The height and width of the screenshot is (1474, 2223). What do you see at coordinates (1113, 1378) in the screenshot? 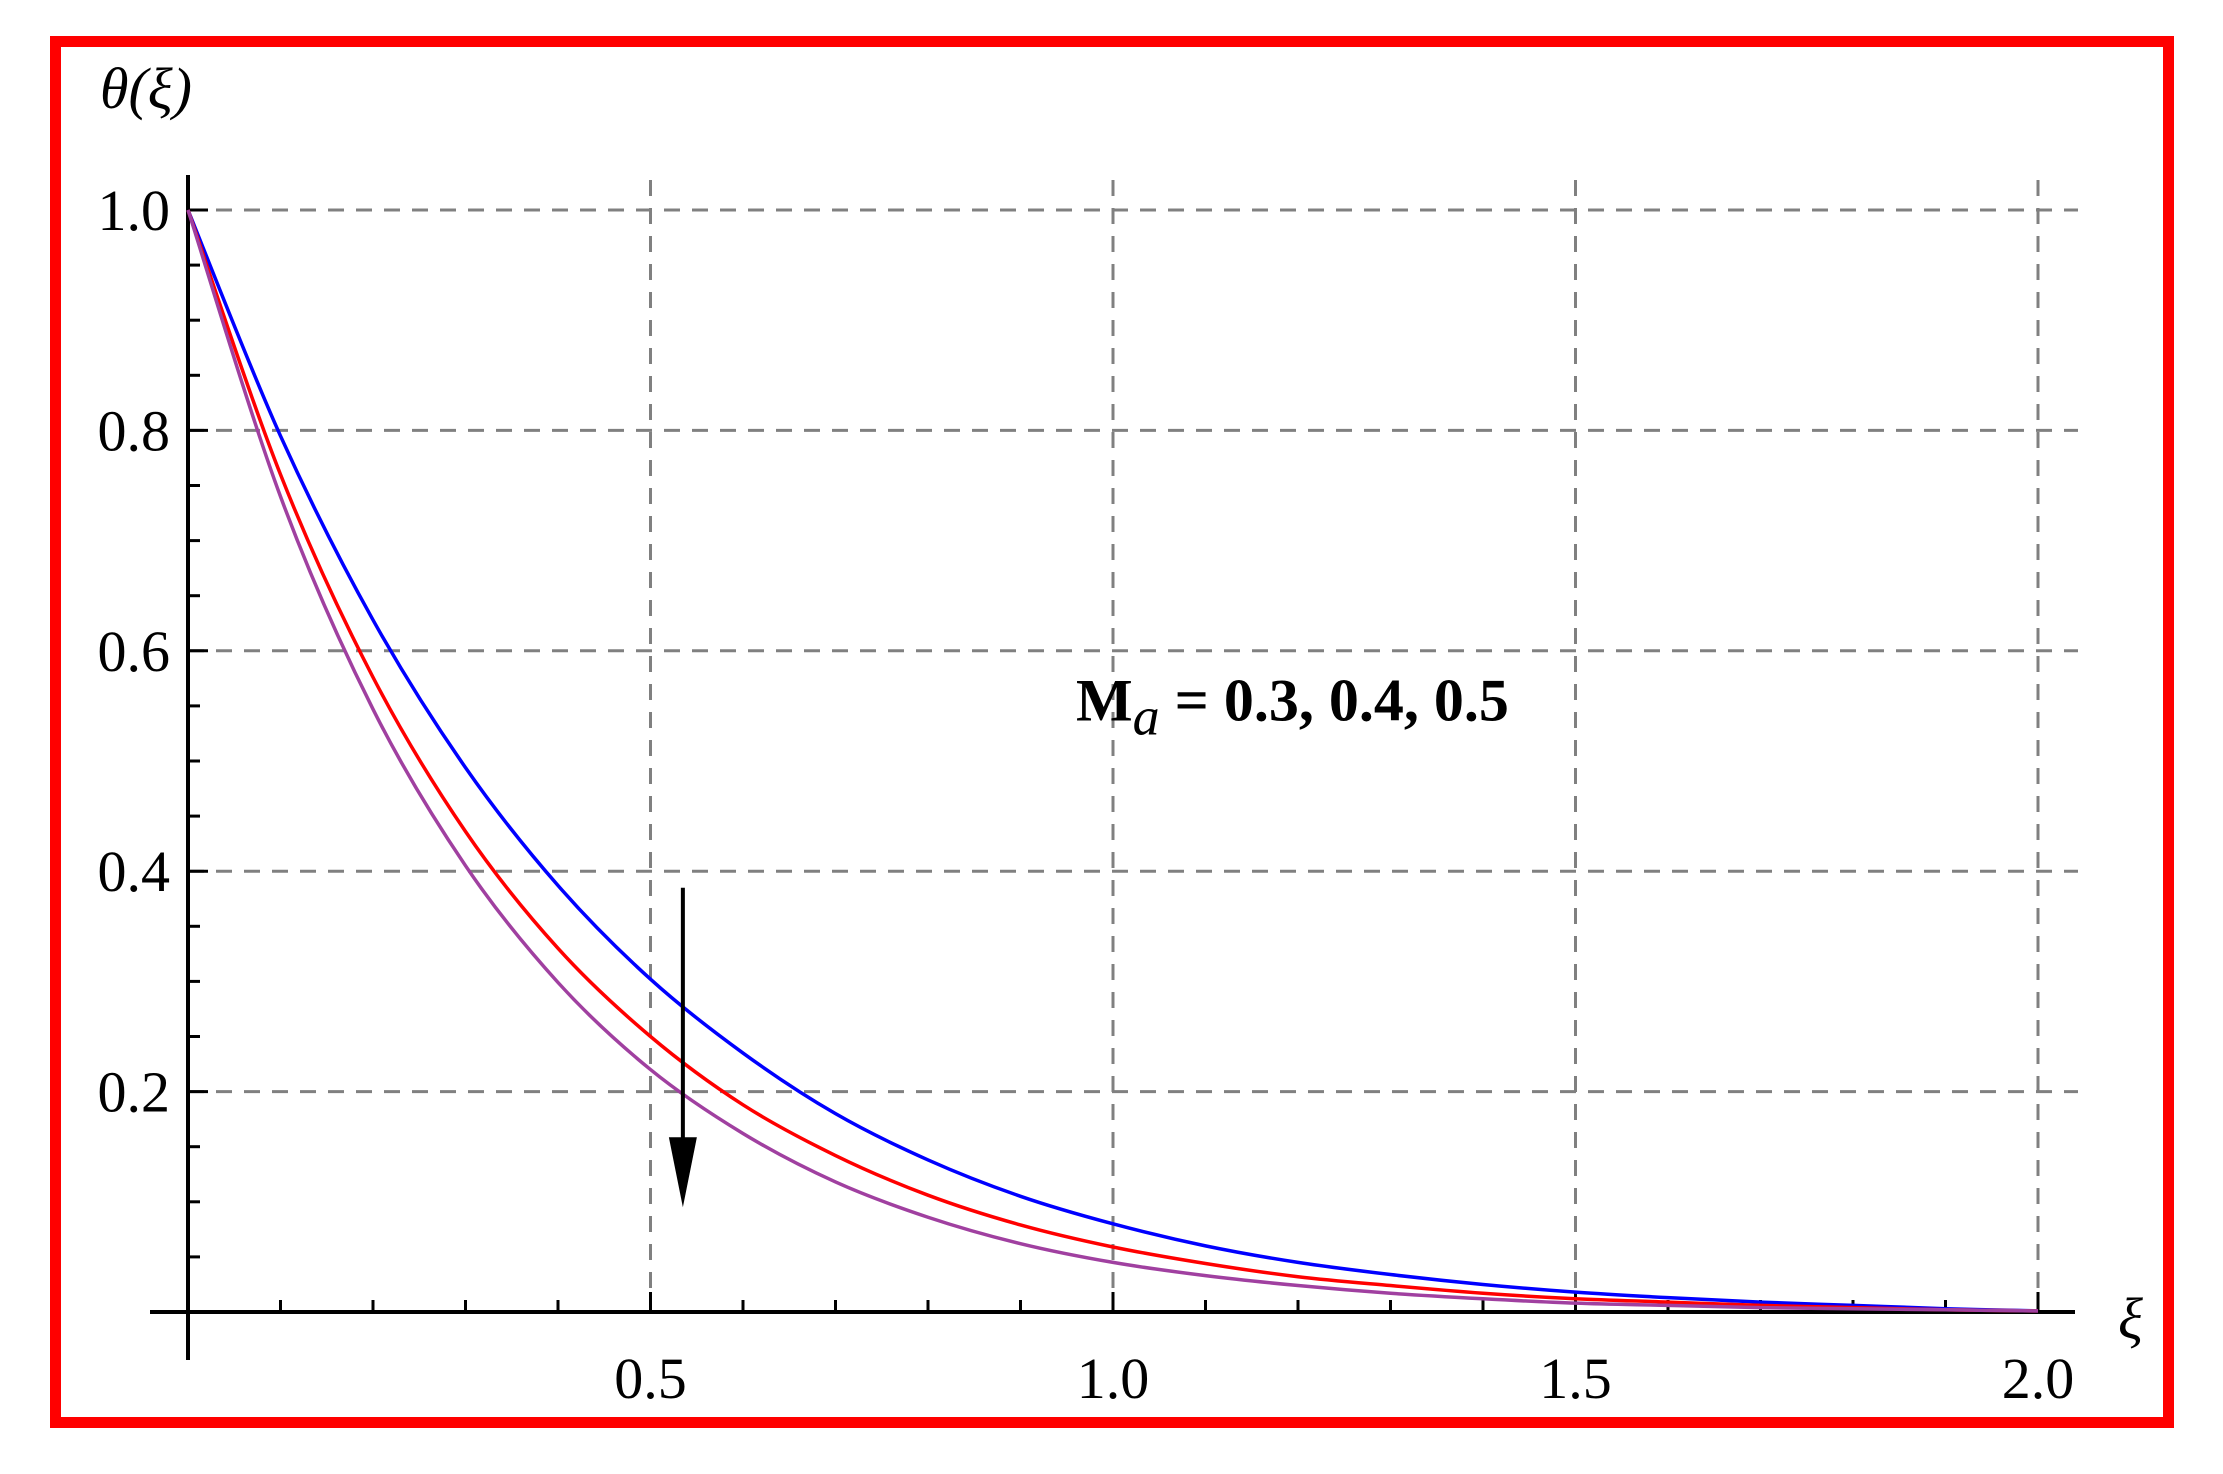
I see `x-tick-label: 1.0` at bounding box center [1113, 1378].